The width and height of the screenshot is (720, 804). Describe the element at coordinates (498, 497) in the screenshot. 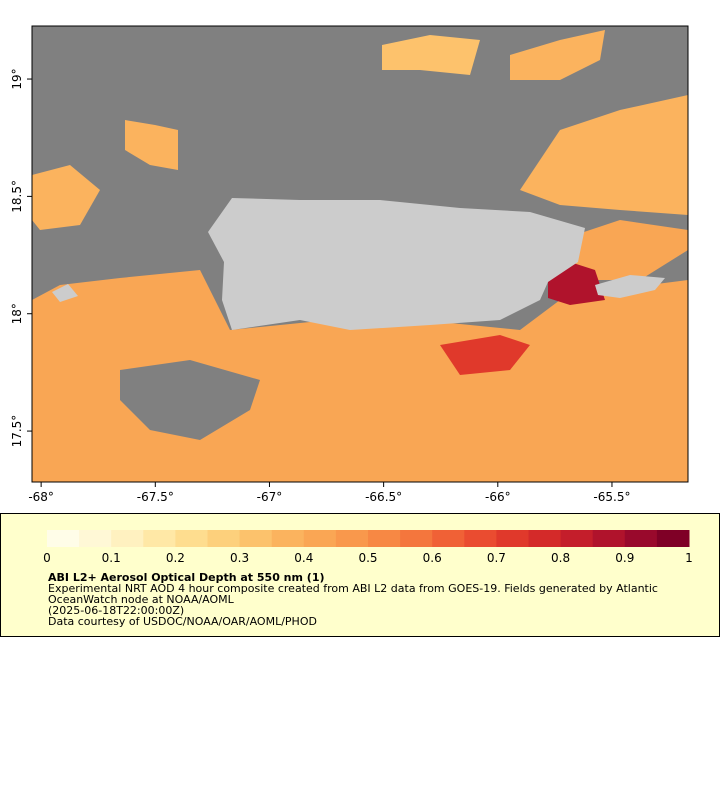

I see `x-tick-label: -66°` at that location.